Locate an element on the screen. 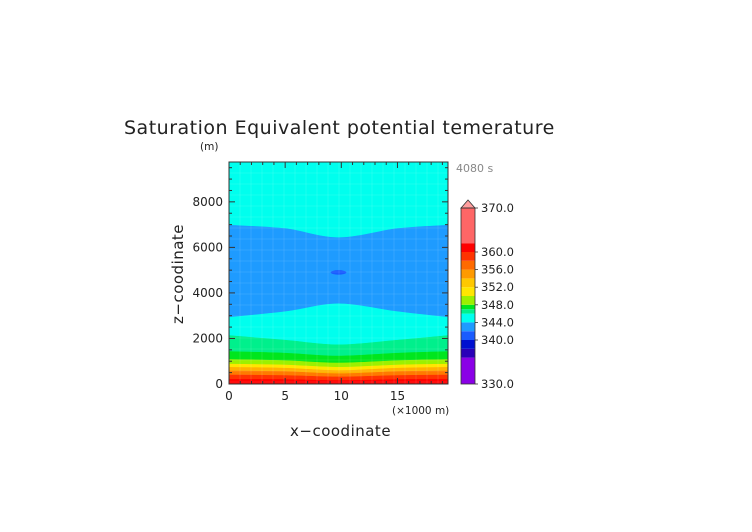 This screenshot has width=752, height=532. colorbar-label: 344.0 is located at coordinates (497, 322).